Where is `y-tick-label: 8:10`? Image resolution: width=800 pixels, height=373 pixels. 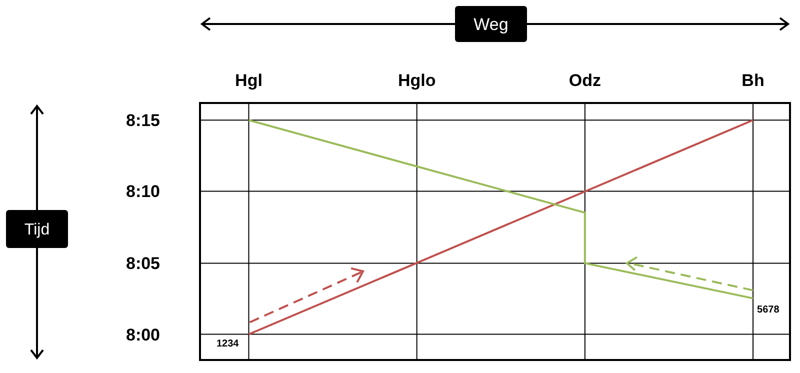 y-tick-label: 8:10 is located at coordinates (143, 192).